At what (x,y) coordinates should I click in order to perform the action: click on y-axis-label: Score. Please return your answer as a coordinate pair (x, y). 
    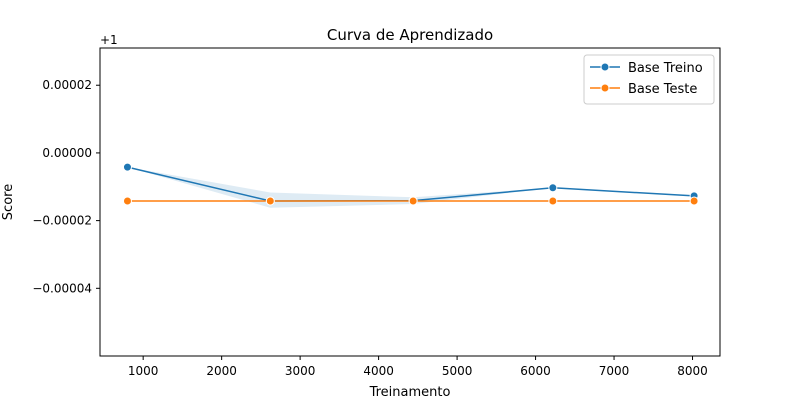
    Looking at the image, I should click on (8, 202).